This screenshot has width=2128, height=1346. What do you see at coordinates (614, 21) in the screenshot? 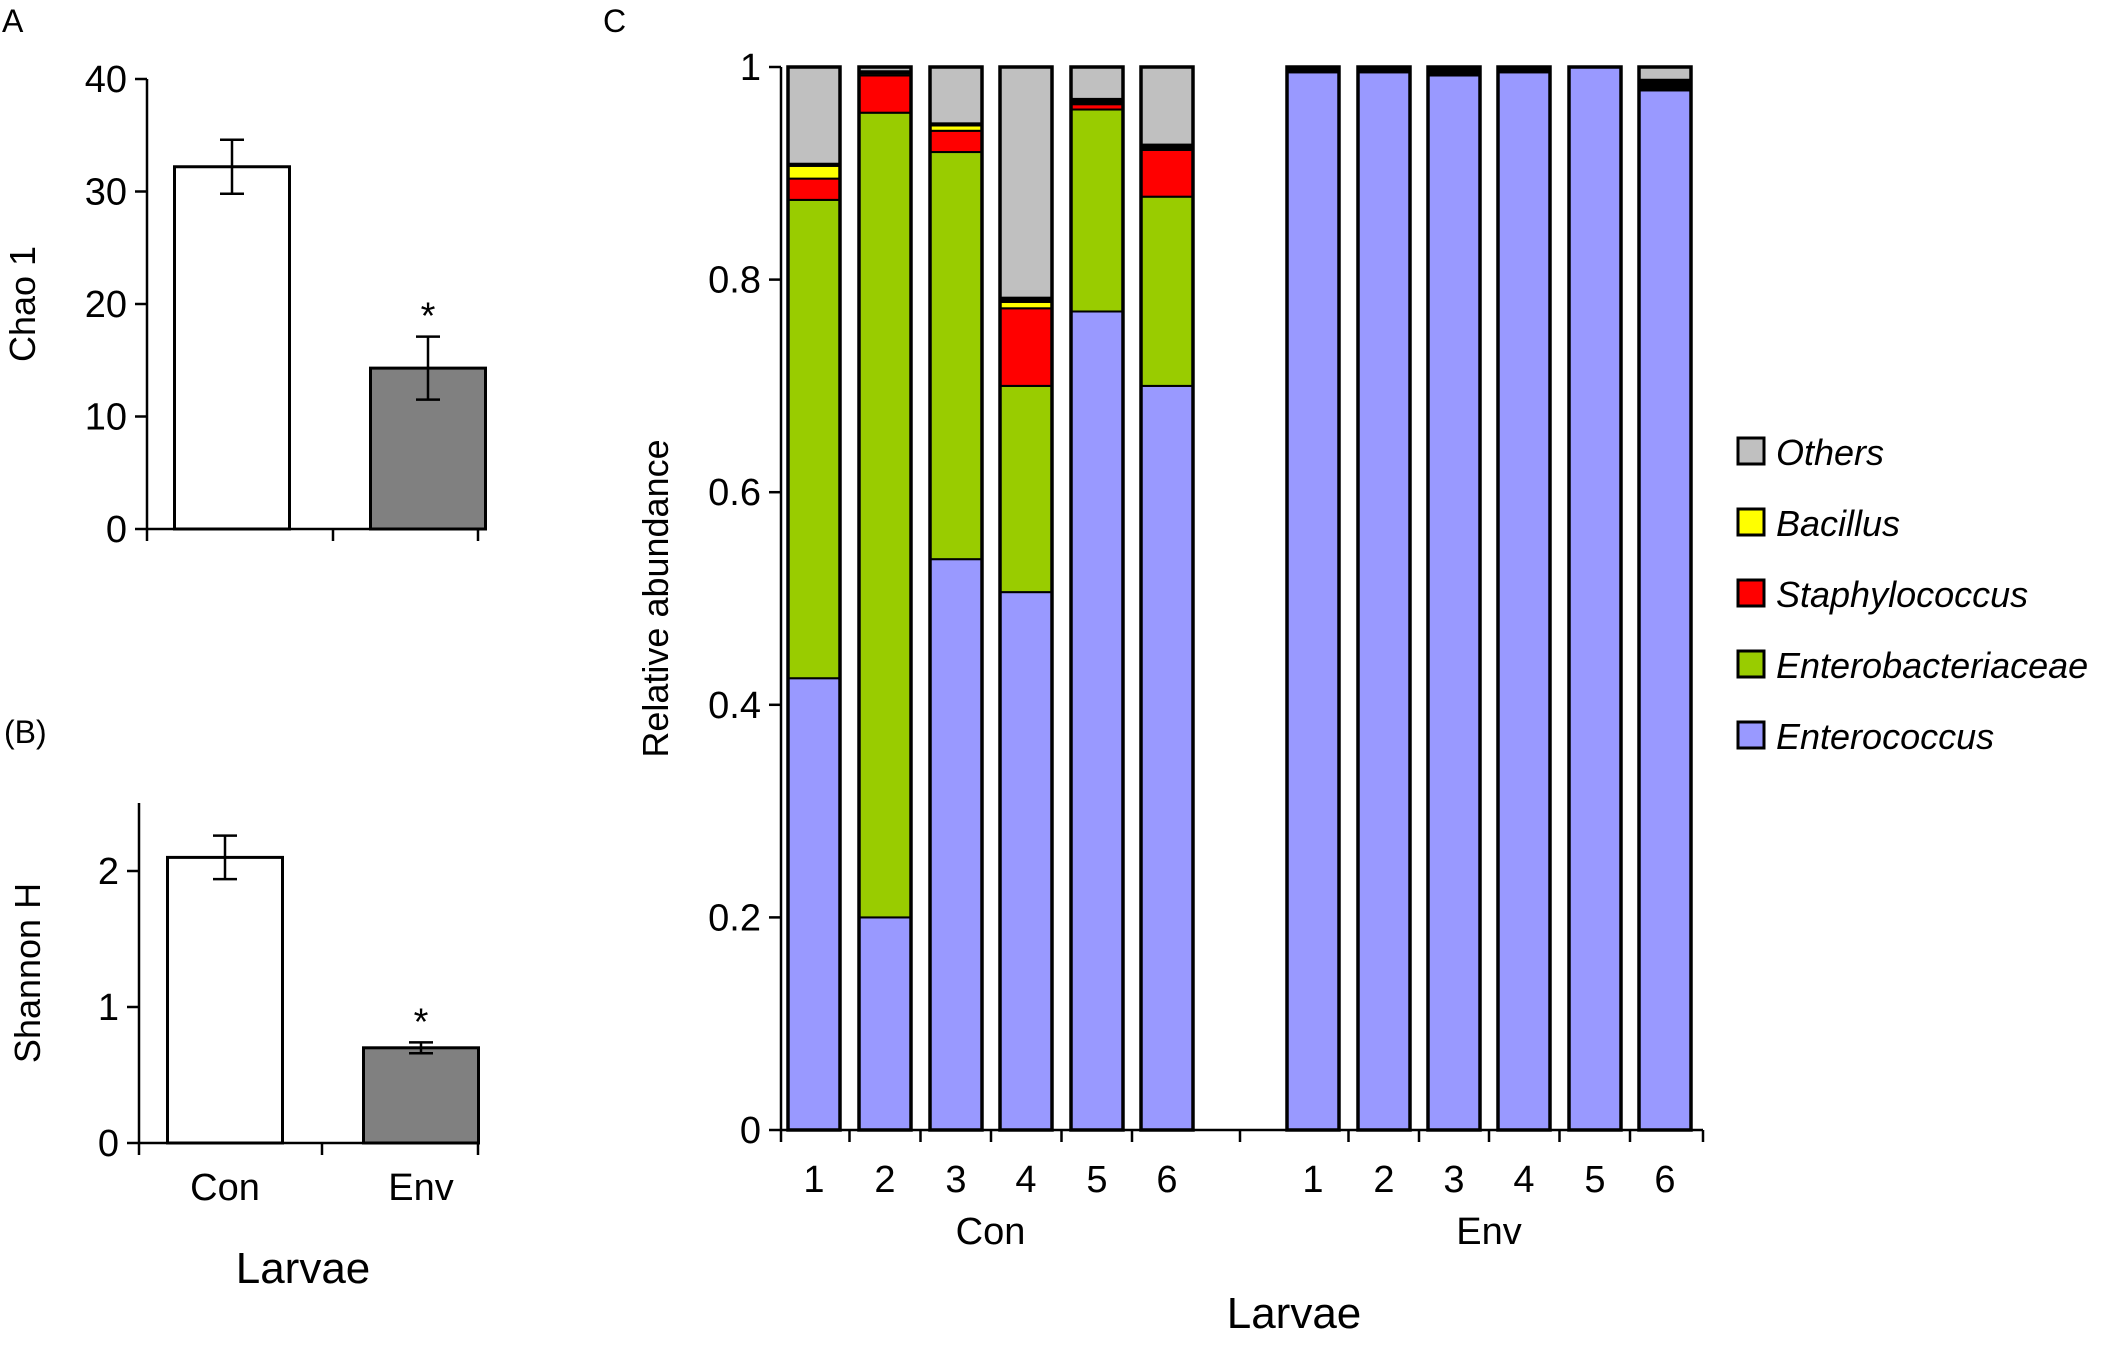
I see `panel-c-label: C` at bounding box center [614, 21].